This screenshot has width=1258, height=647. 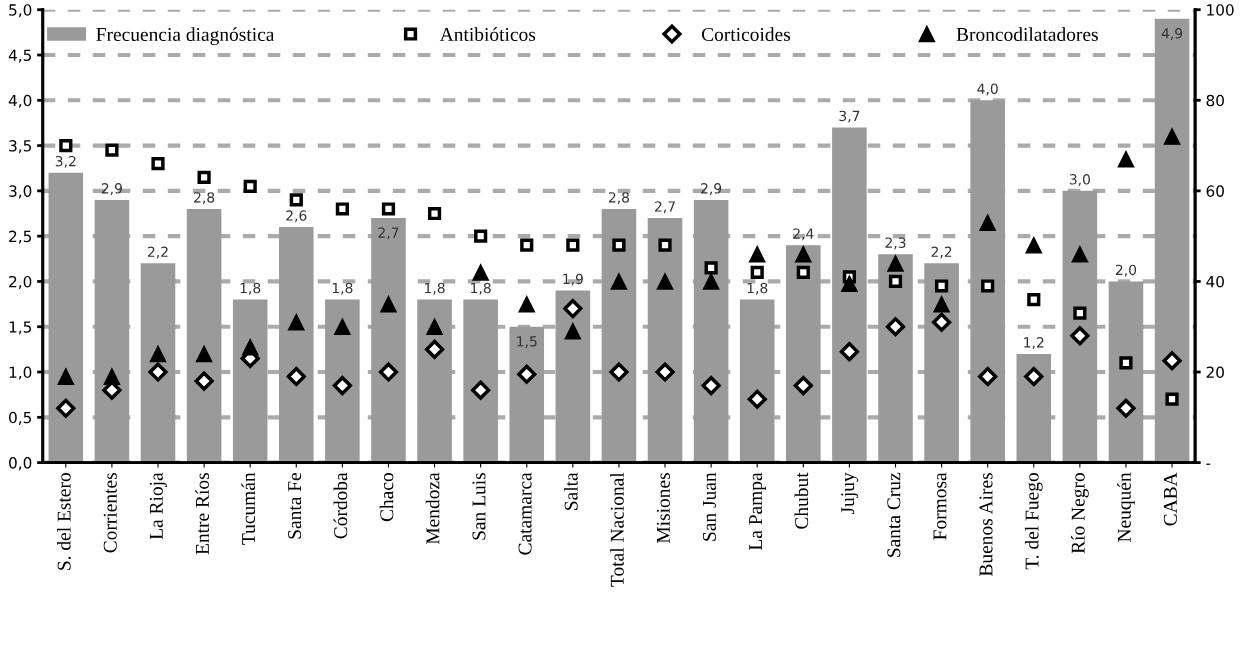 What do you see at coordinates (803, 234) in the screenshot?
I see `data-label: 2,4` at bounding box center [803, 234].